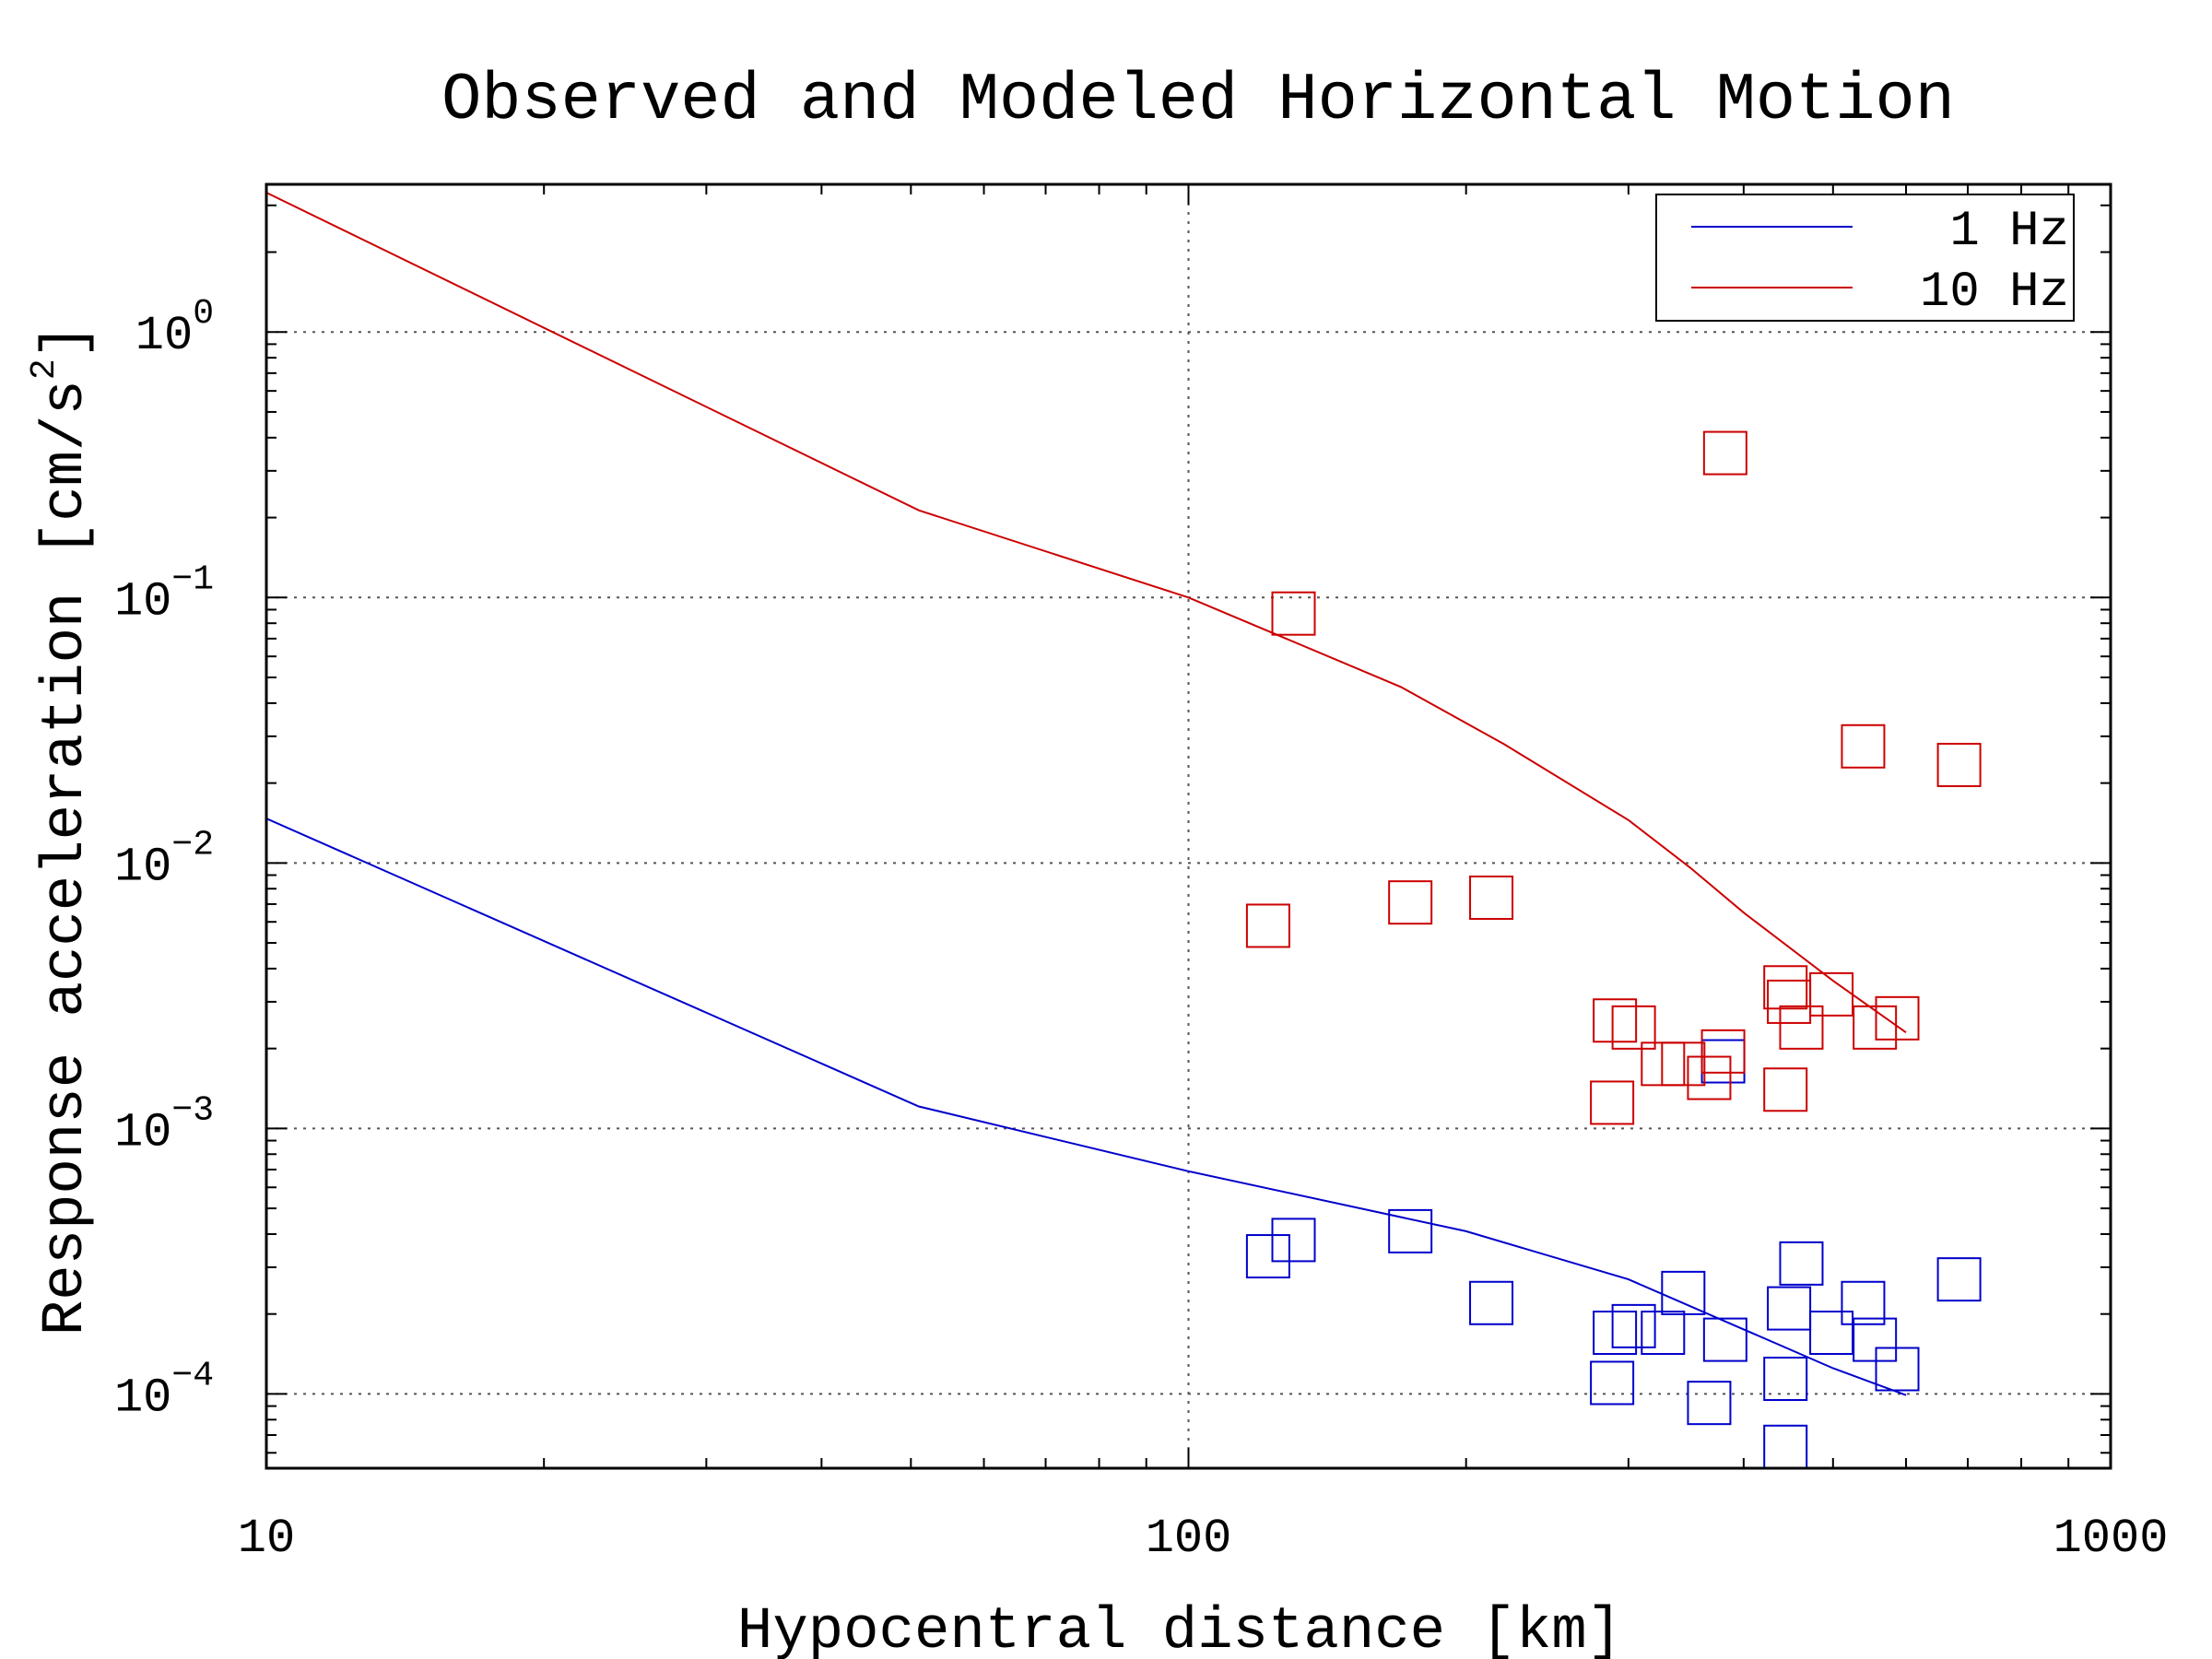 The image size is (2212, 1659). I want to click on x-tick-labels: 10 100 1000, so click(1203, 1539).